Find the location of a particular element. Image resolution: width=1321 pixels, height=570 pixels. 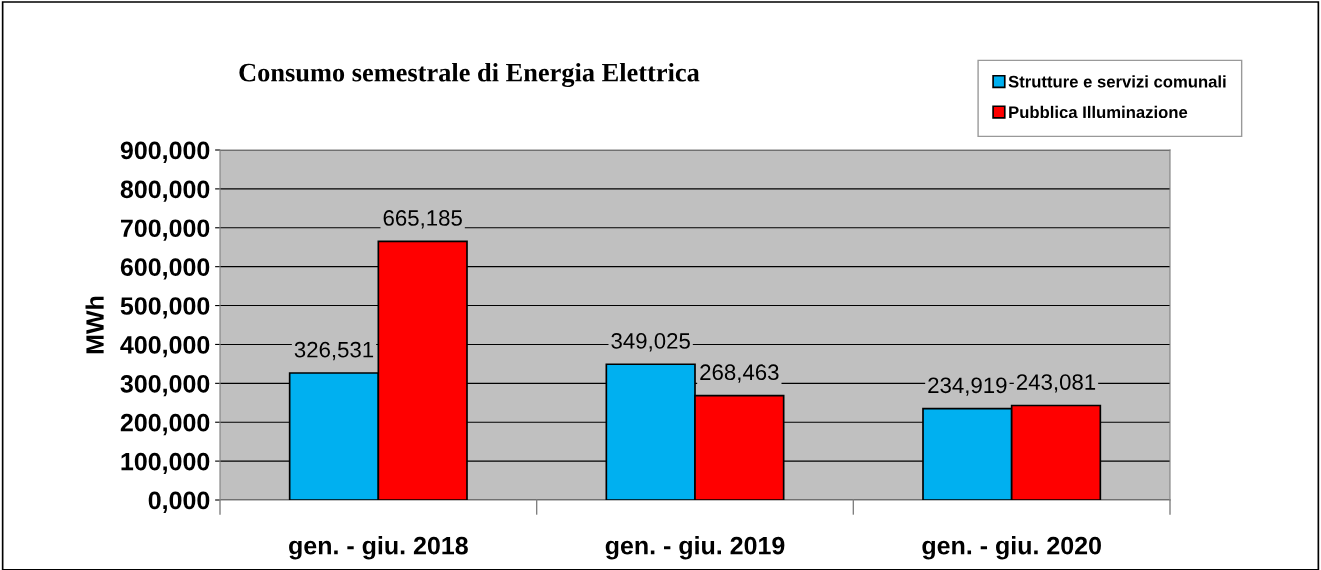

data-label: 234,919 is located at coordinates (967, 386).